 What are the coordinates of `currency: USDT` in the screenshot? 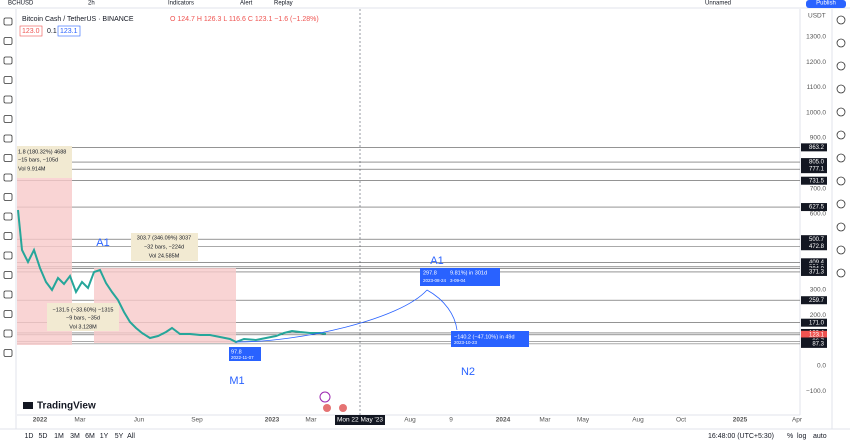 It's located at (817, 16).